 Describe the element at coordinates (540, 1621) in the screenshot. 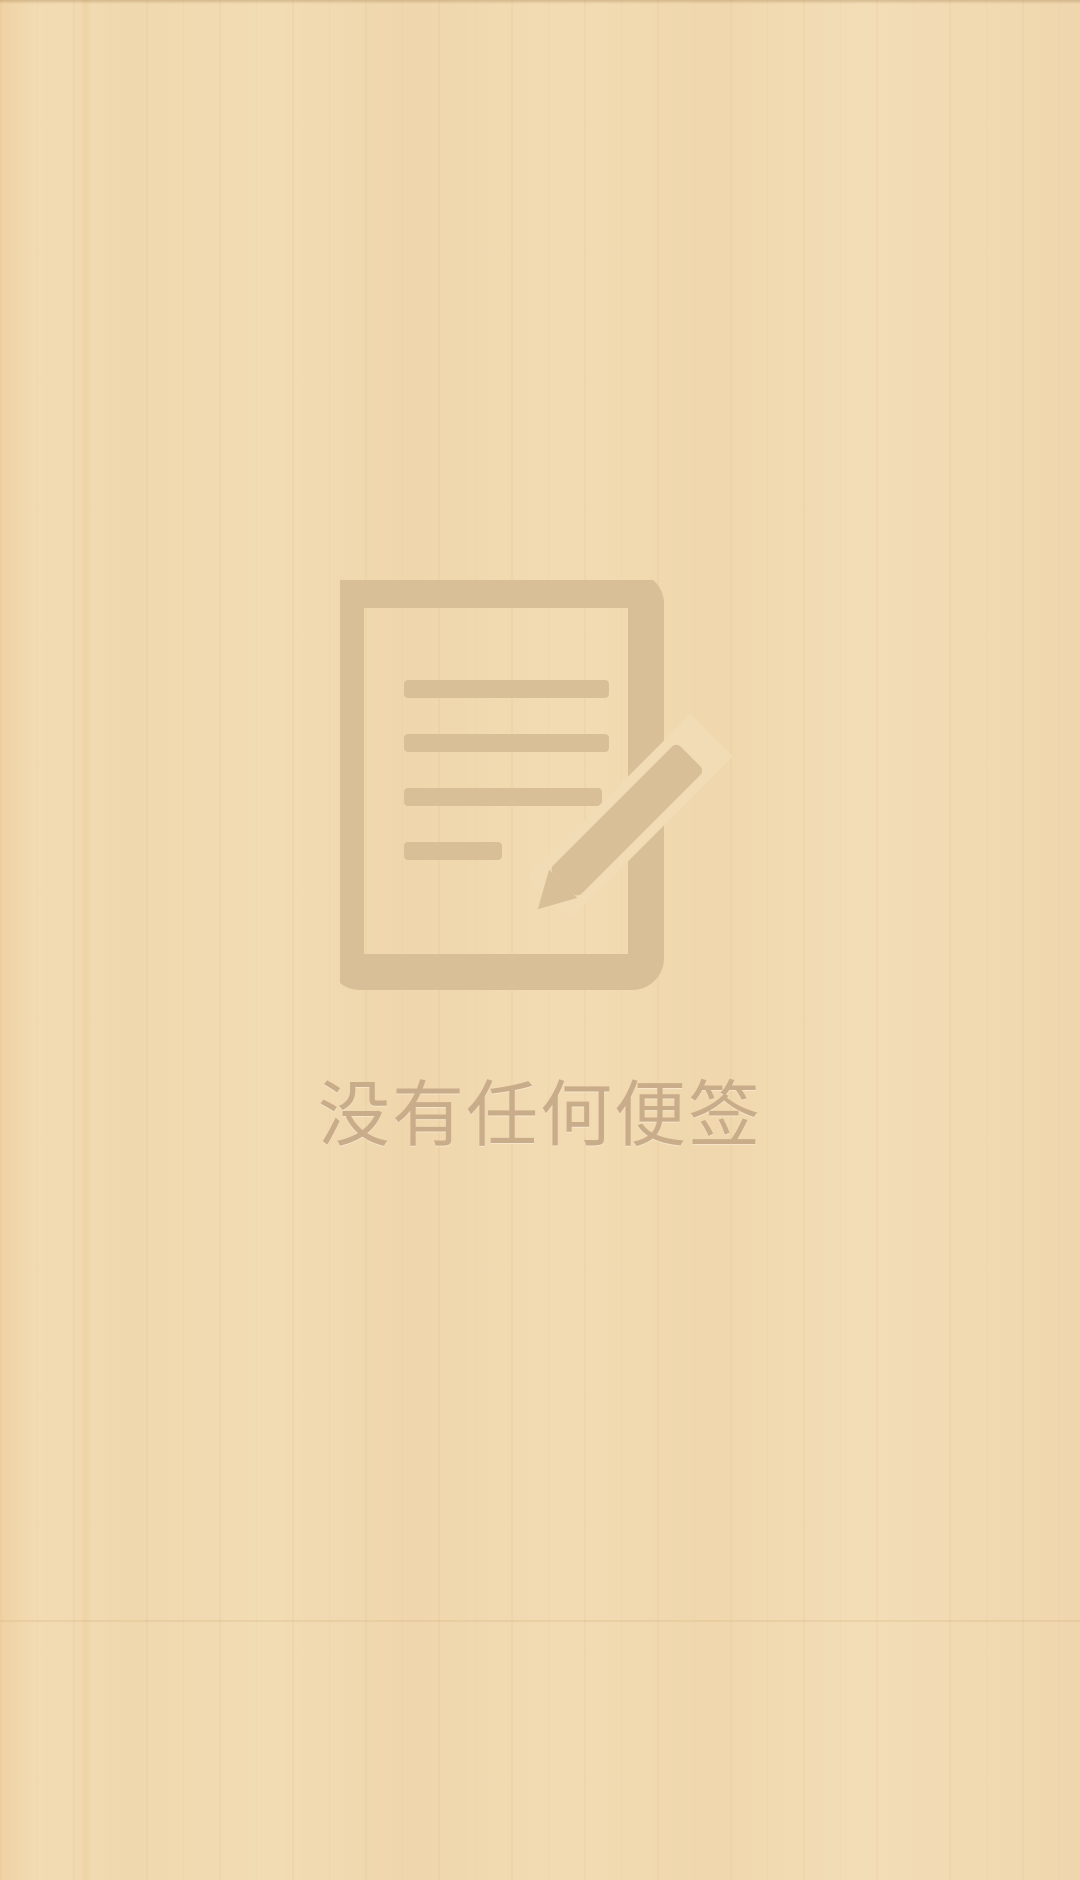

I see `plank-seam` at that location.